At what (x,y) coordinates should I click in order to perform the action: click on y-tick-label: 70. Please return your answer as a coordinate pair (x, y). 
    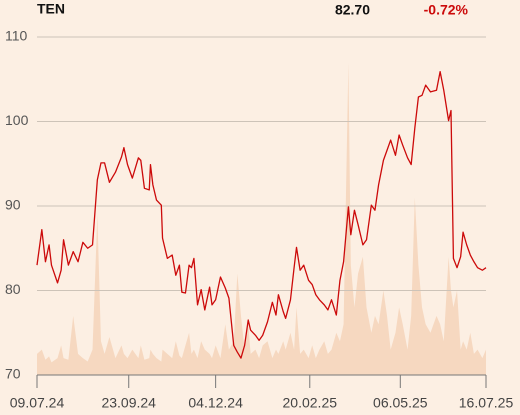
    Looking at the image, I should click on (13, 374).